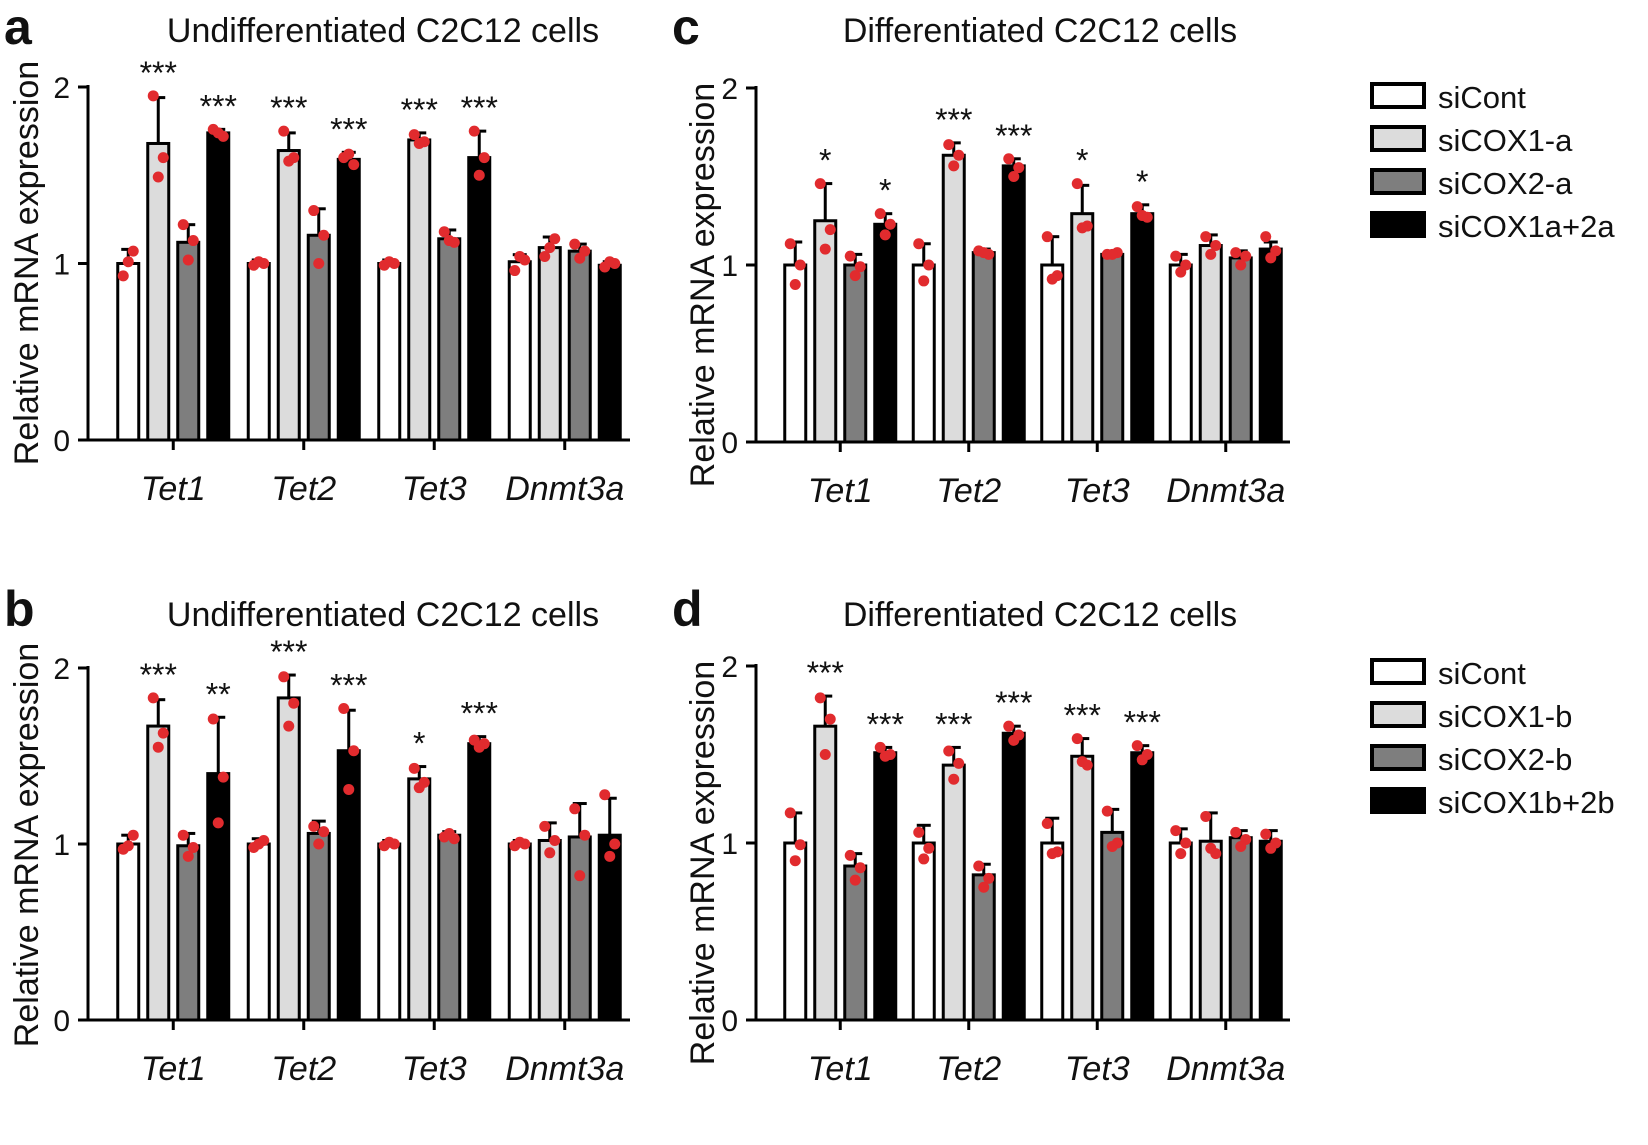 Image resolution: width=1648 pixels, height=1145 pixels. Describe the element at coordinates (983, 947) in the screenshot. I see `bar-siCOX2-b-Tet2` at that location.